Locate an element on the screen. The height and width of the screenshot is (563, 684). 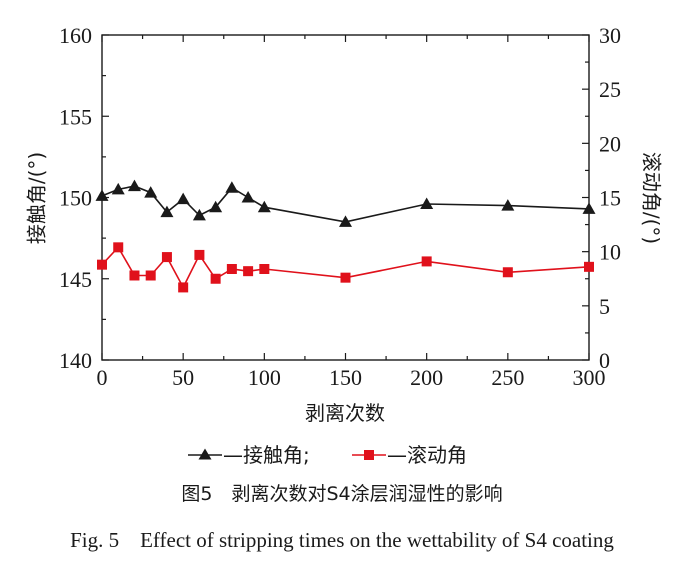
caption-chinese: 图5 剥离次数对S4涂层润湿性的影响 is located at coordinates (341, 494).